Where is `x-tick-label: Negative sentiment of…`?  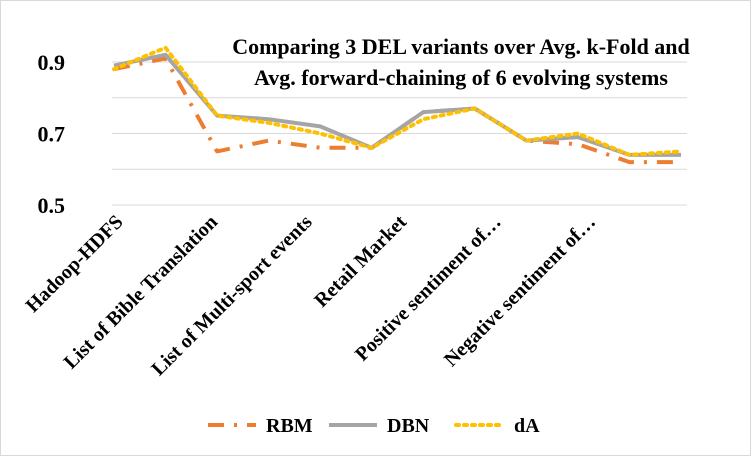
x-tick-label: Negative sentiment of… is located at coordinates (520, 291).